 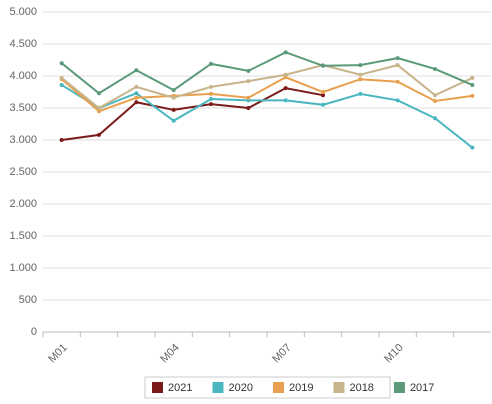 What do you see at coordinates (23, 12) in the screenshot?
I see `y-tick-label: 5.000` at bounding box center [23, 12].